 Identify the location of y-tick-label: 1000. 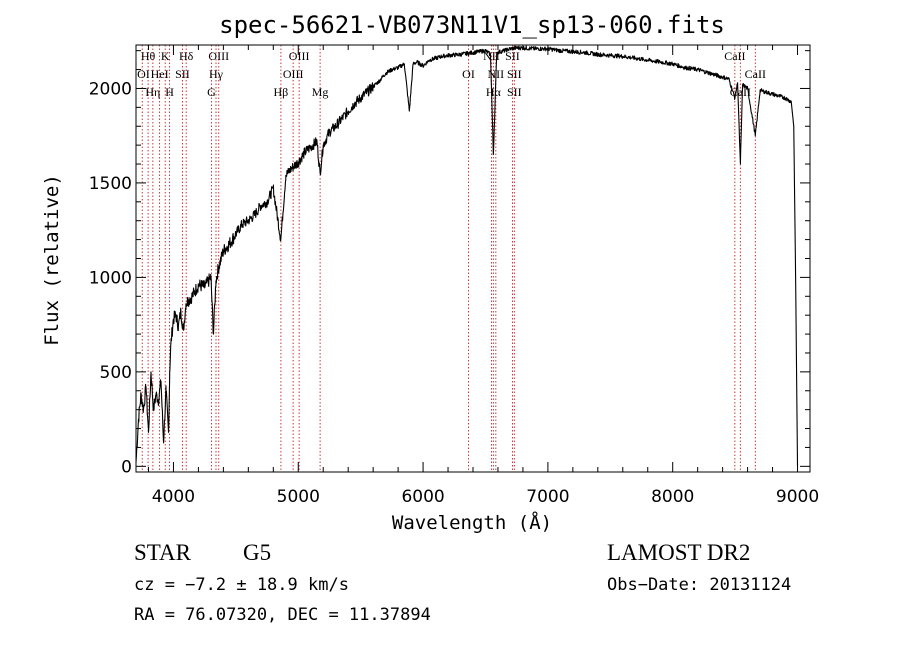
(110, 278).